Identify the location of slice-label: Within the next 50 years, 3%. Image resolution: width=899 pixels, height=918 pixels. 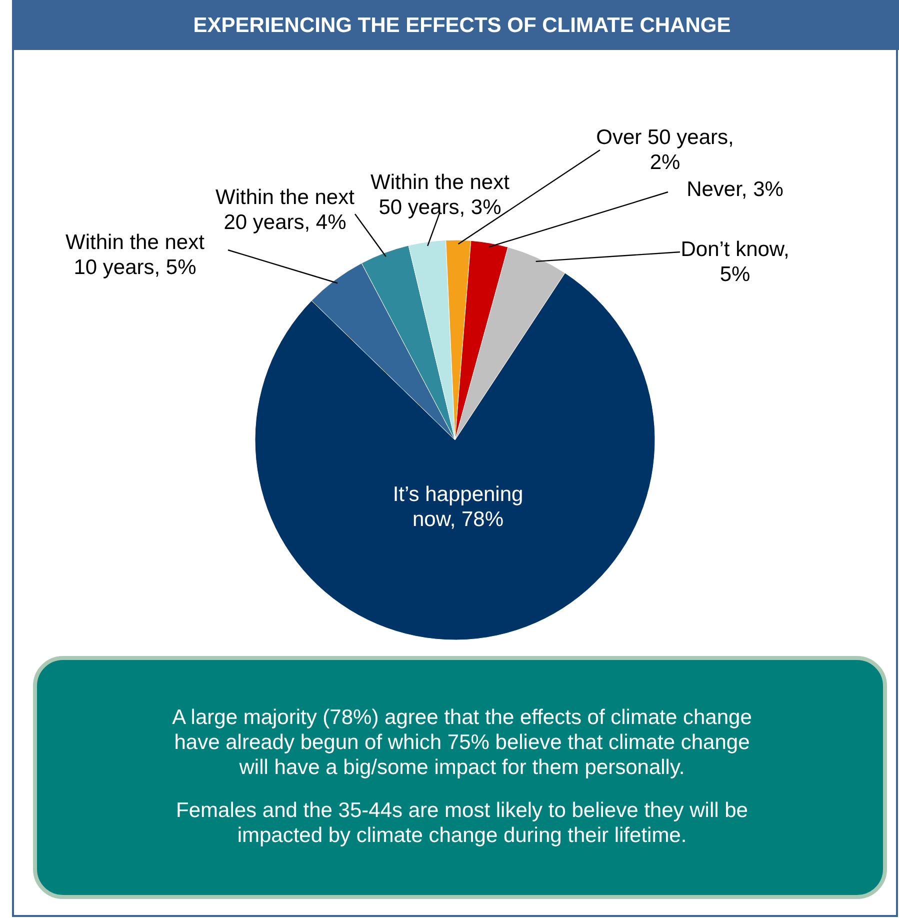
(440, 195).